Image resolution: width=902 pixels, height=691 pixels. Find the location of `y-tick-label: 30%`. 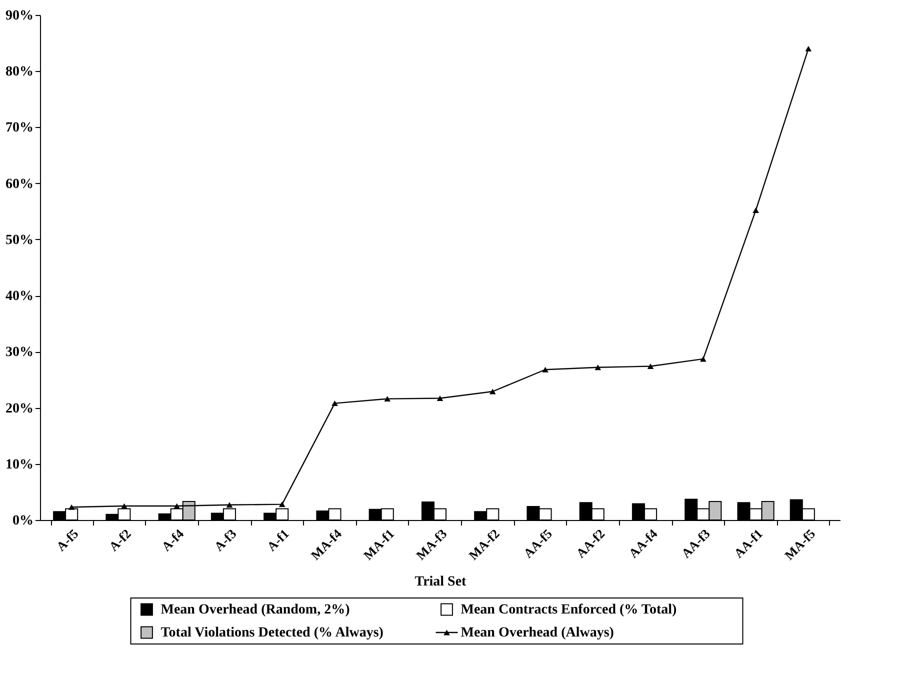

y-tick-label: 30% is located at coordinates (20, 352).